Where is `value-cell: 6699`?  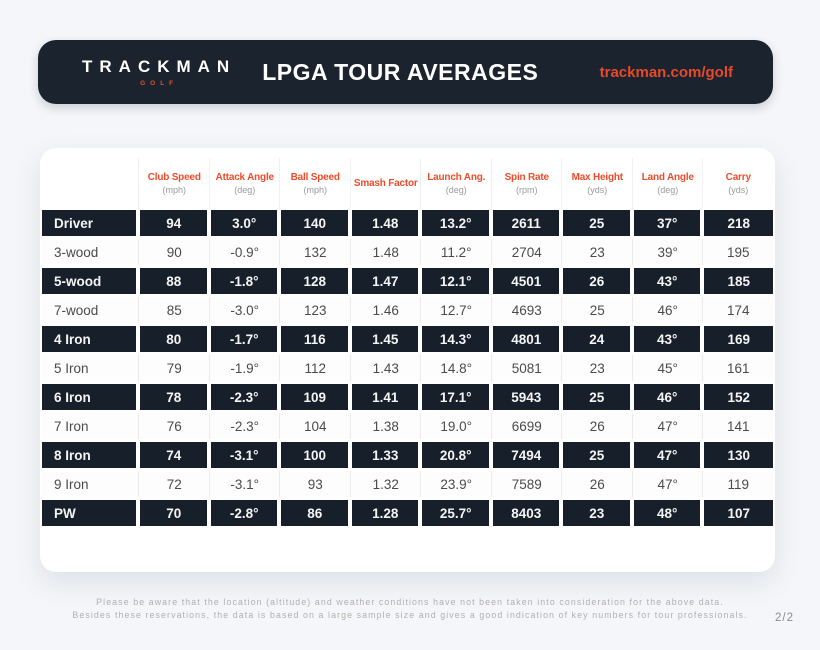 value-cell: 6699 is located at coordinates (526, 426).